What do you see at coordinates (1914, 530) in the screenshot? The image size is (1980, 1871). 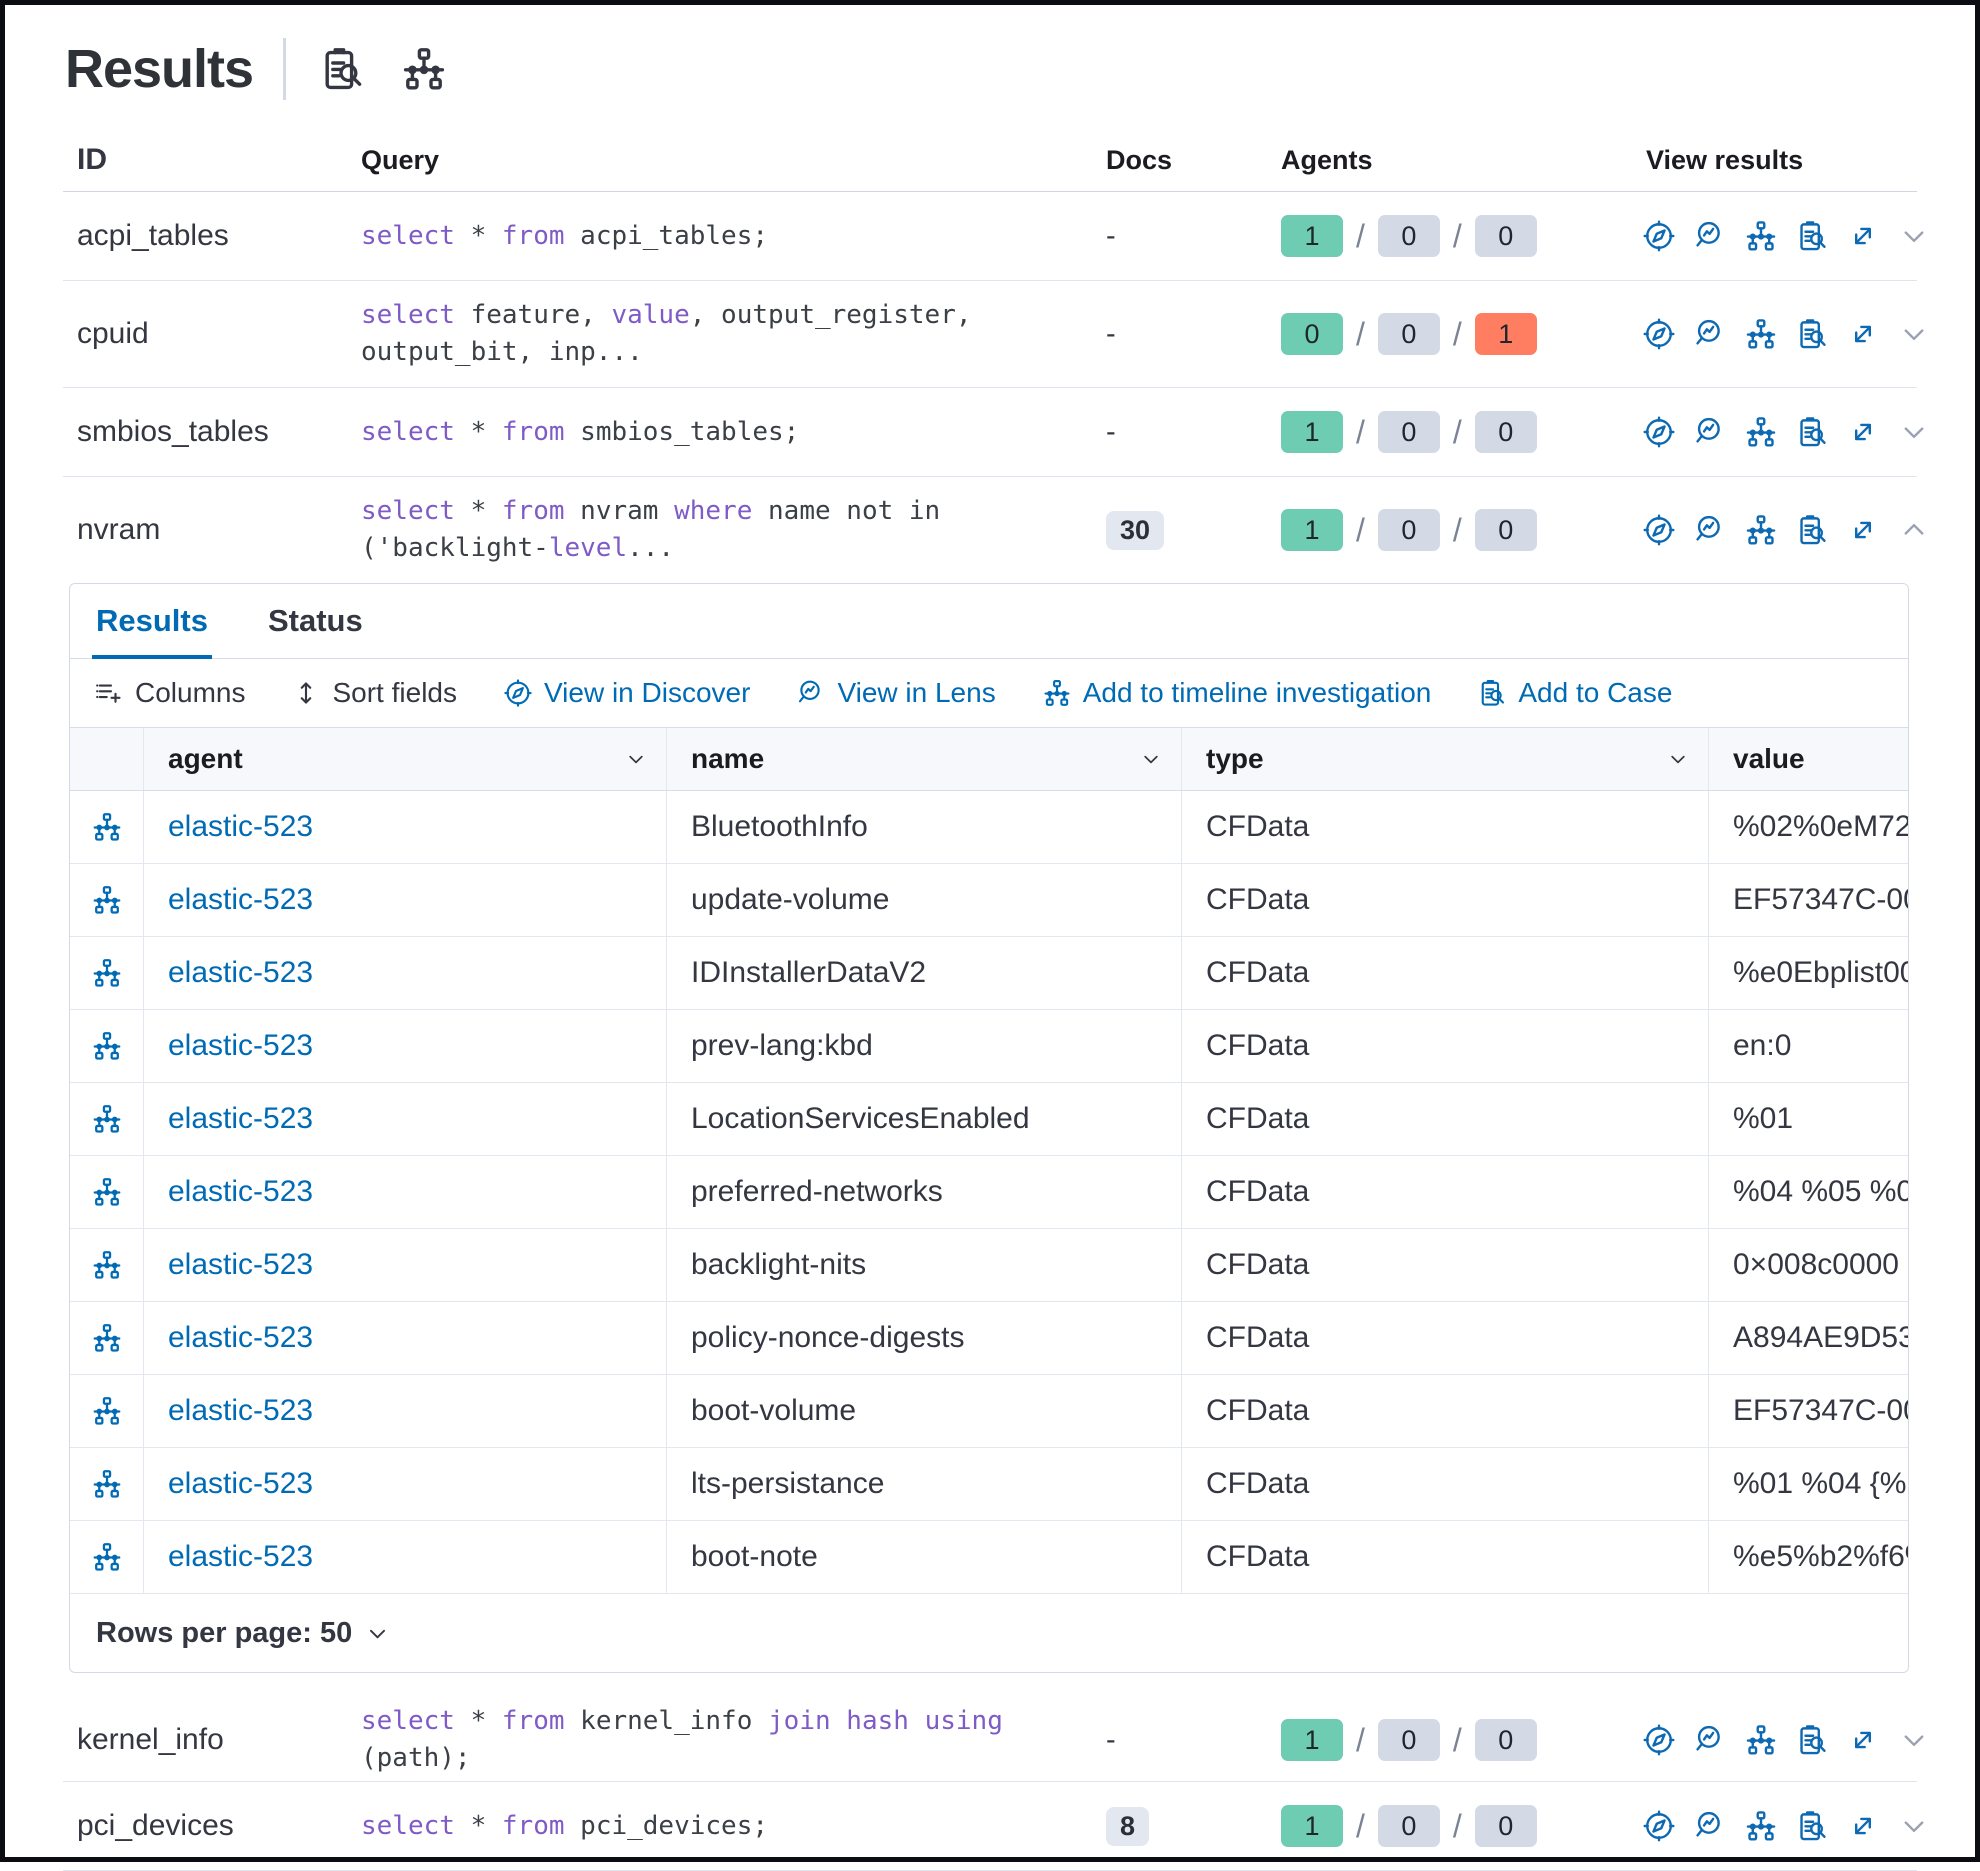 I see `collapse-row-icon` at bounding box center [1914, 530].